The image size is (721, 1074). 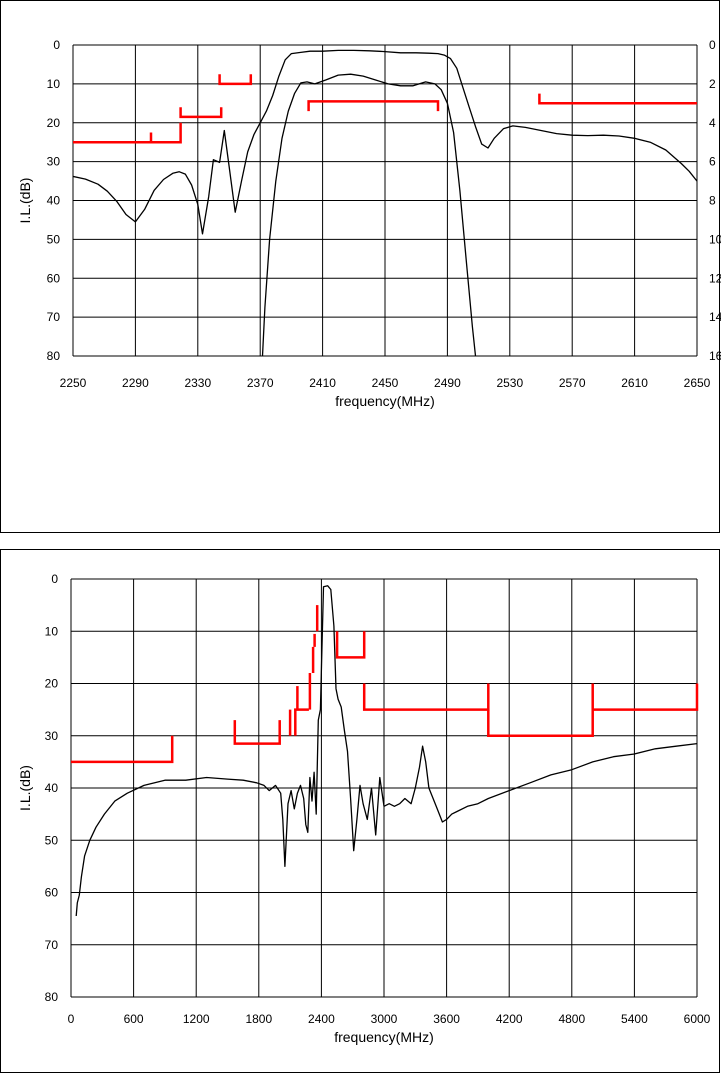 I want to click on x-tick-label: 2290, so click(x=135, y=383).